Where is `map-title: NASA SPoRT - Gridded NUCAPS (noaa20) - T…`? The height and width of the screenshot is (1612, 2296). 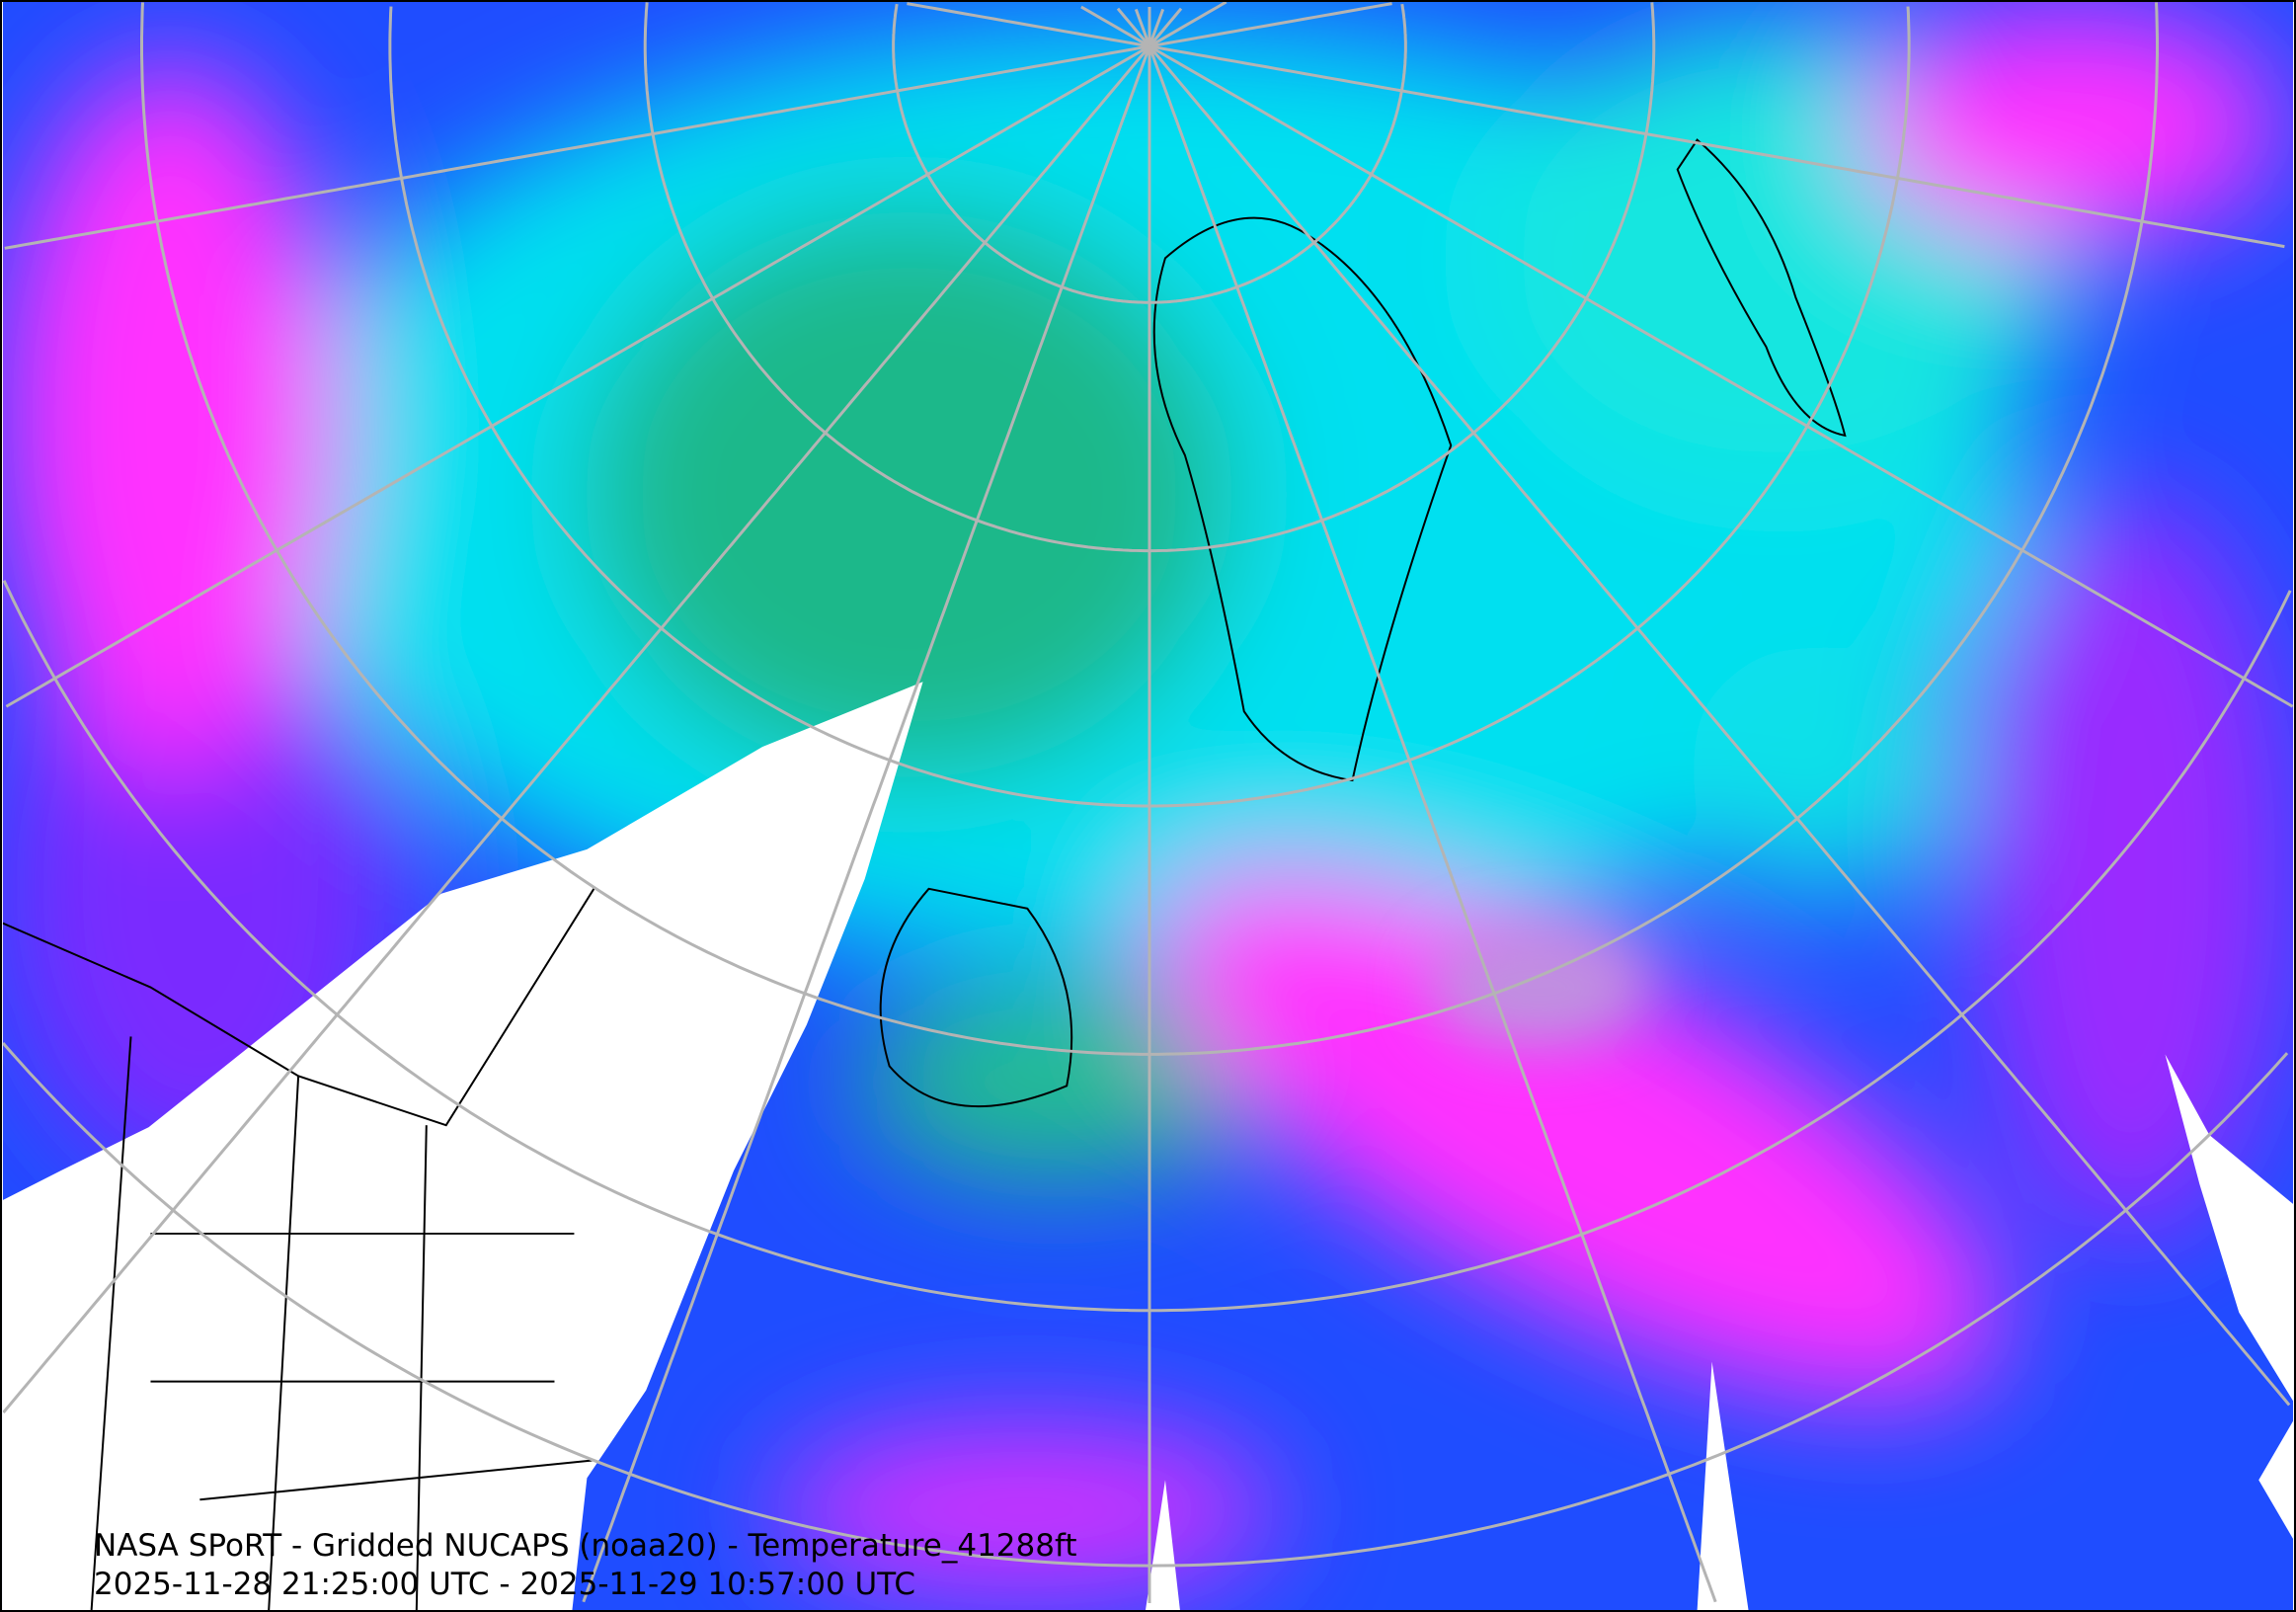 map-title: NASA SPoRT - Gridded NUCAPS (noaa20) - T… is located at coordinates (586, 1546).